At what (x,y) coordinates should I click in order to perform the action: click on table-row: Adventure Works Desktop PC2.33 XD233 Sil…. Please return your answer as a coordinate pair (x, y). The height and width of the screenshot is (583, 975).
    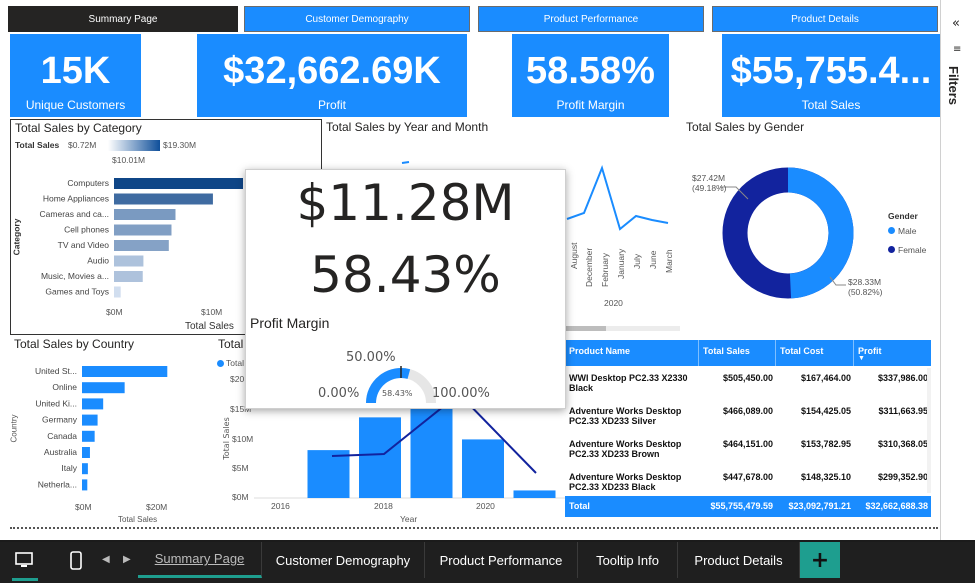
    Looking at the image, I should click on (634, 416).